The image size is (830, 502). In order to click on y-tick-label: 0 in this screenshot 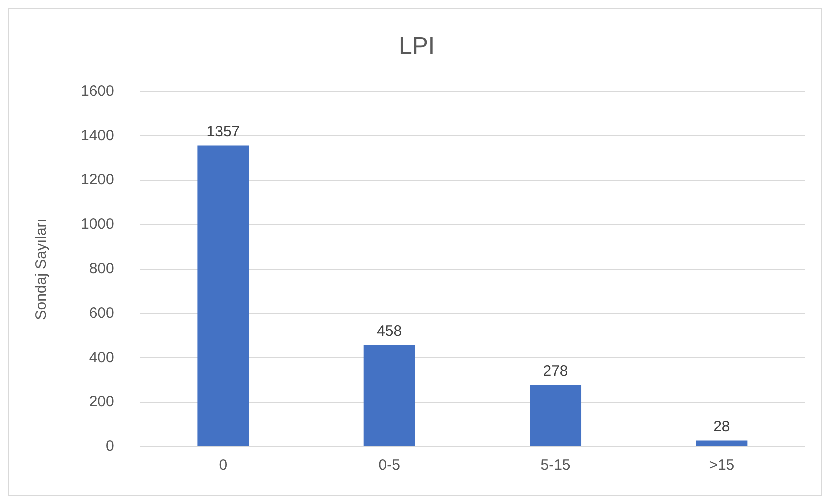, I will do `click(110, 447)`.